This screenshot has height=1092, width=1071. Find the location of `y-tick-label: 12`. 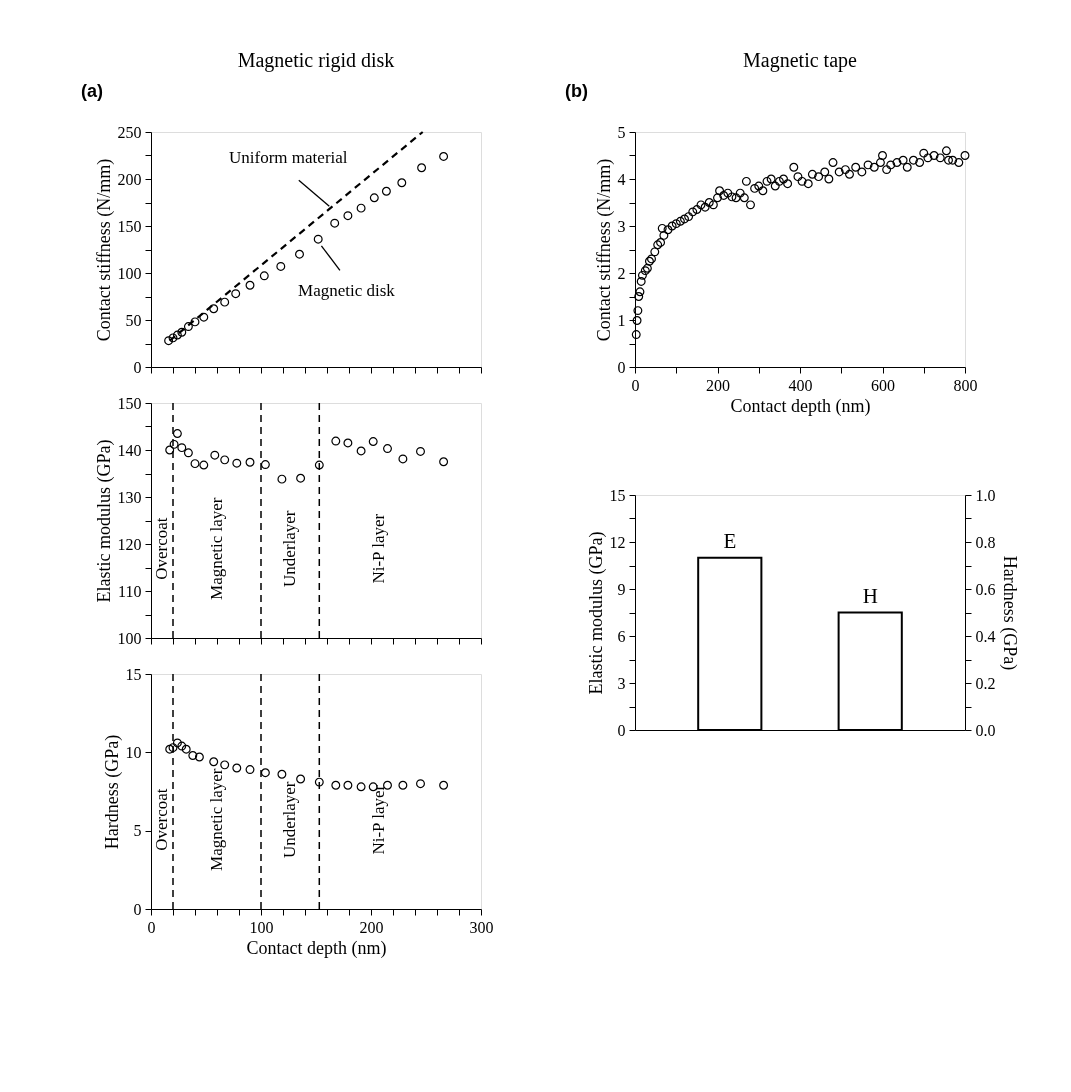

y-tick-label: 12 is located at coordinates (617, 542).